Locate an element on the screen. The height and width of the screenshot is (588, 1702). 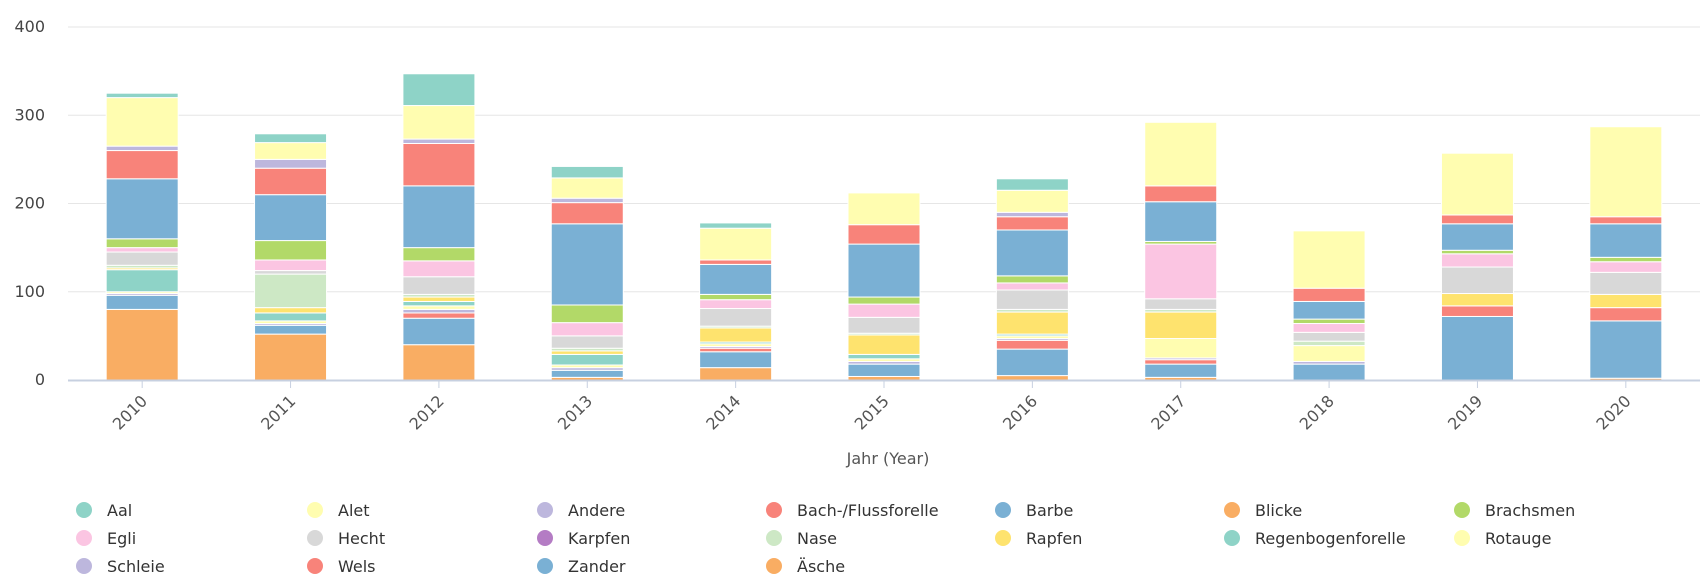
legend-item: Egli is located at coordinates (106, 538).